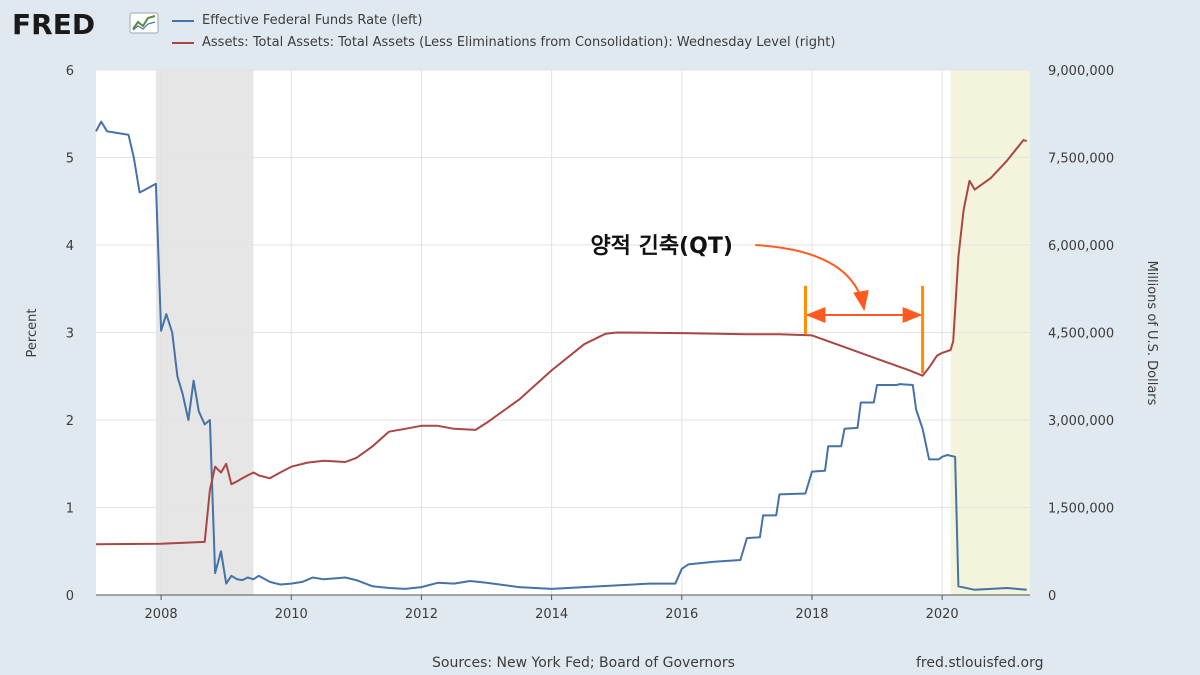  I want to click on y-tick-label-right-5: 7,500,000, so click(1081, 159).